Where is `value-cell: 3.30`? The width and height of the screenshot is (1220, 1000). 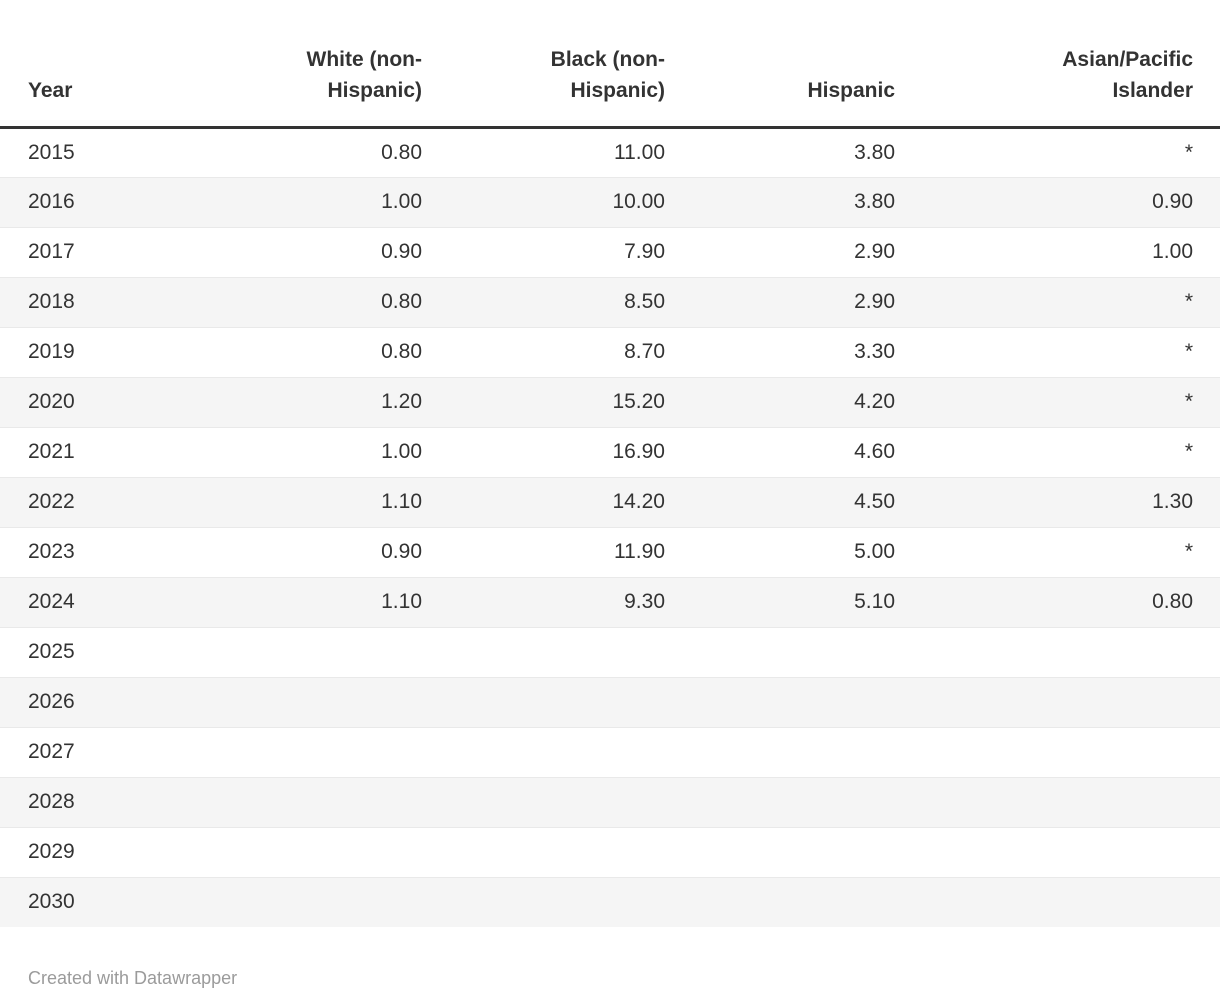
value-cell: 3.30 is located at coordinates (874, 351).